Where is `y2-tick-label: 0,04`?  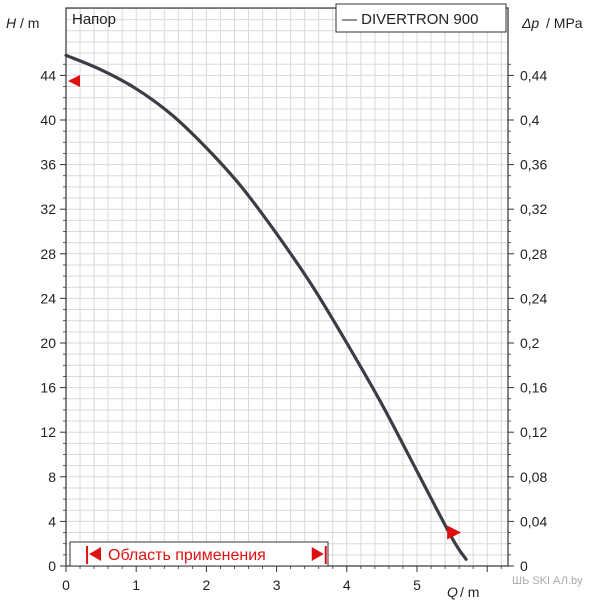
y2-tick-label: 0,04 is located at coordinates (533, 521).